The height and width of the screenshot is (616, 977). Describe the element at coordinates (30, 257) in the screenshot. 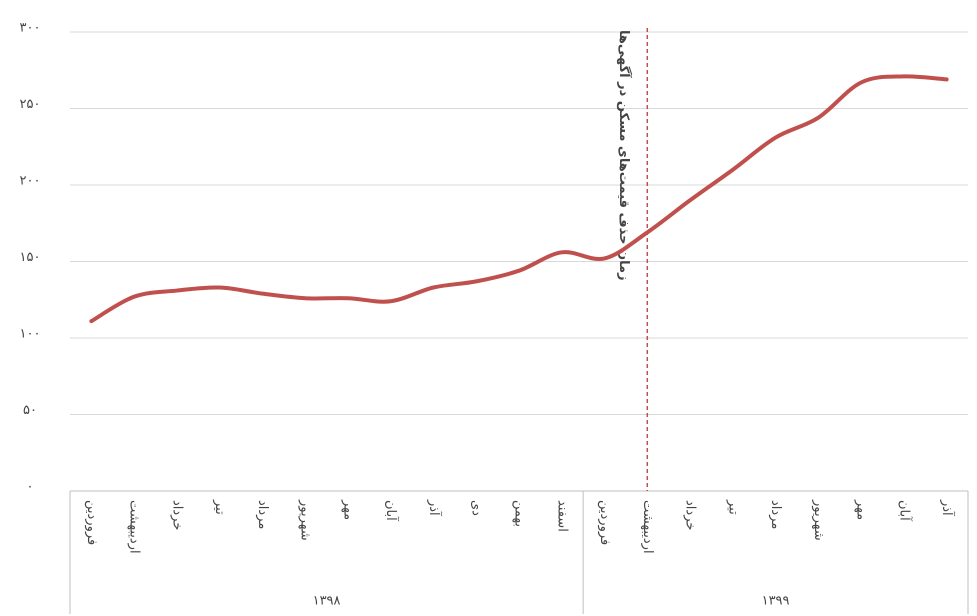

I see `y-tick-label: ۱۵۰` at that location.